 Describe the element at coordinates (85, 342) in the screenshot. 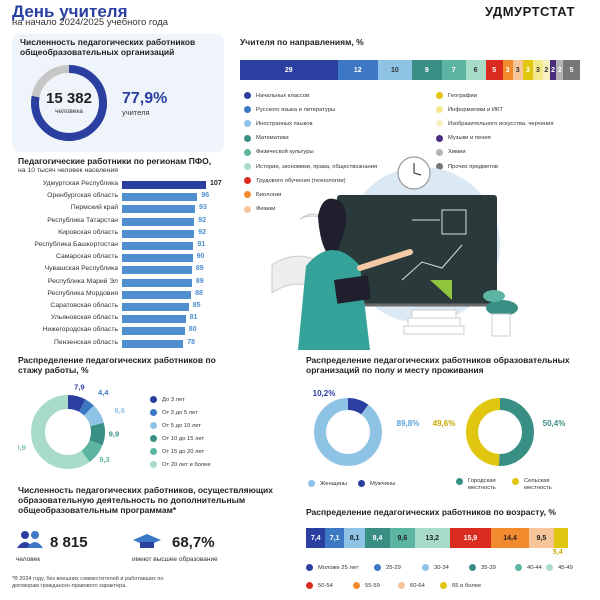

I see `region-label: Пензенская область` at that location.